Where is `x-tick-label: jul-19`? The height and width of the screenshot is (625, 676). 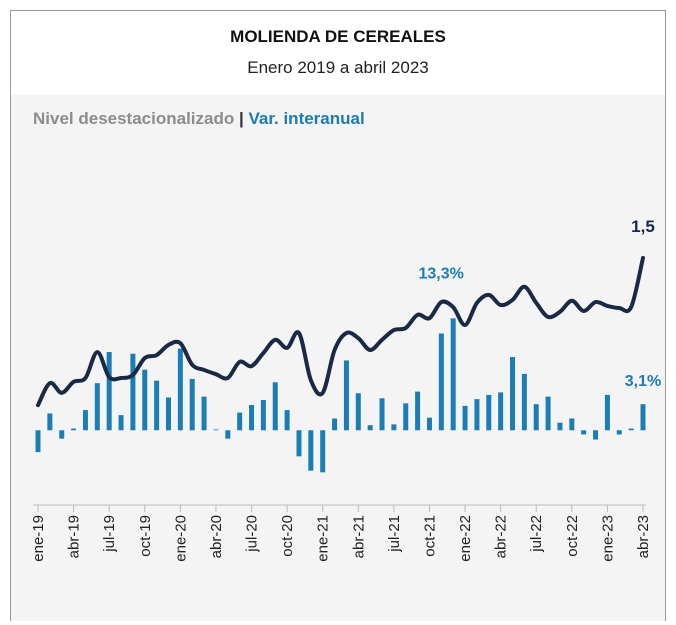
x-tick-label: jul-19 is located at coordinates (109, 534).